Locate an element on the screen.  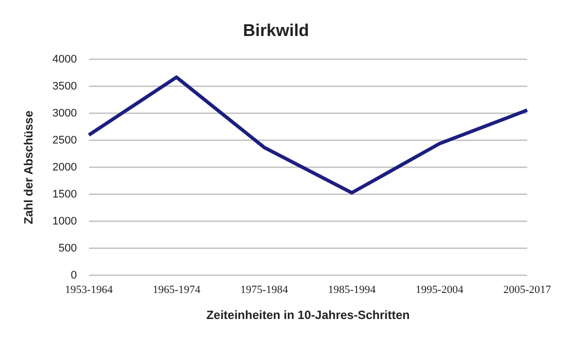
x-tick-label: 1995-2004 is located at coordinates (440, 290).